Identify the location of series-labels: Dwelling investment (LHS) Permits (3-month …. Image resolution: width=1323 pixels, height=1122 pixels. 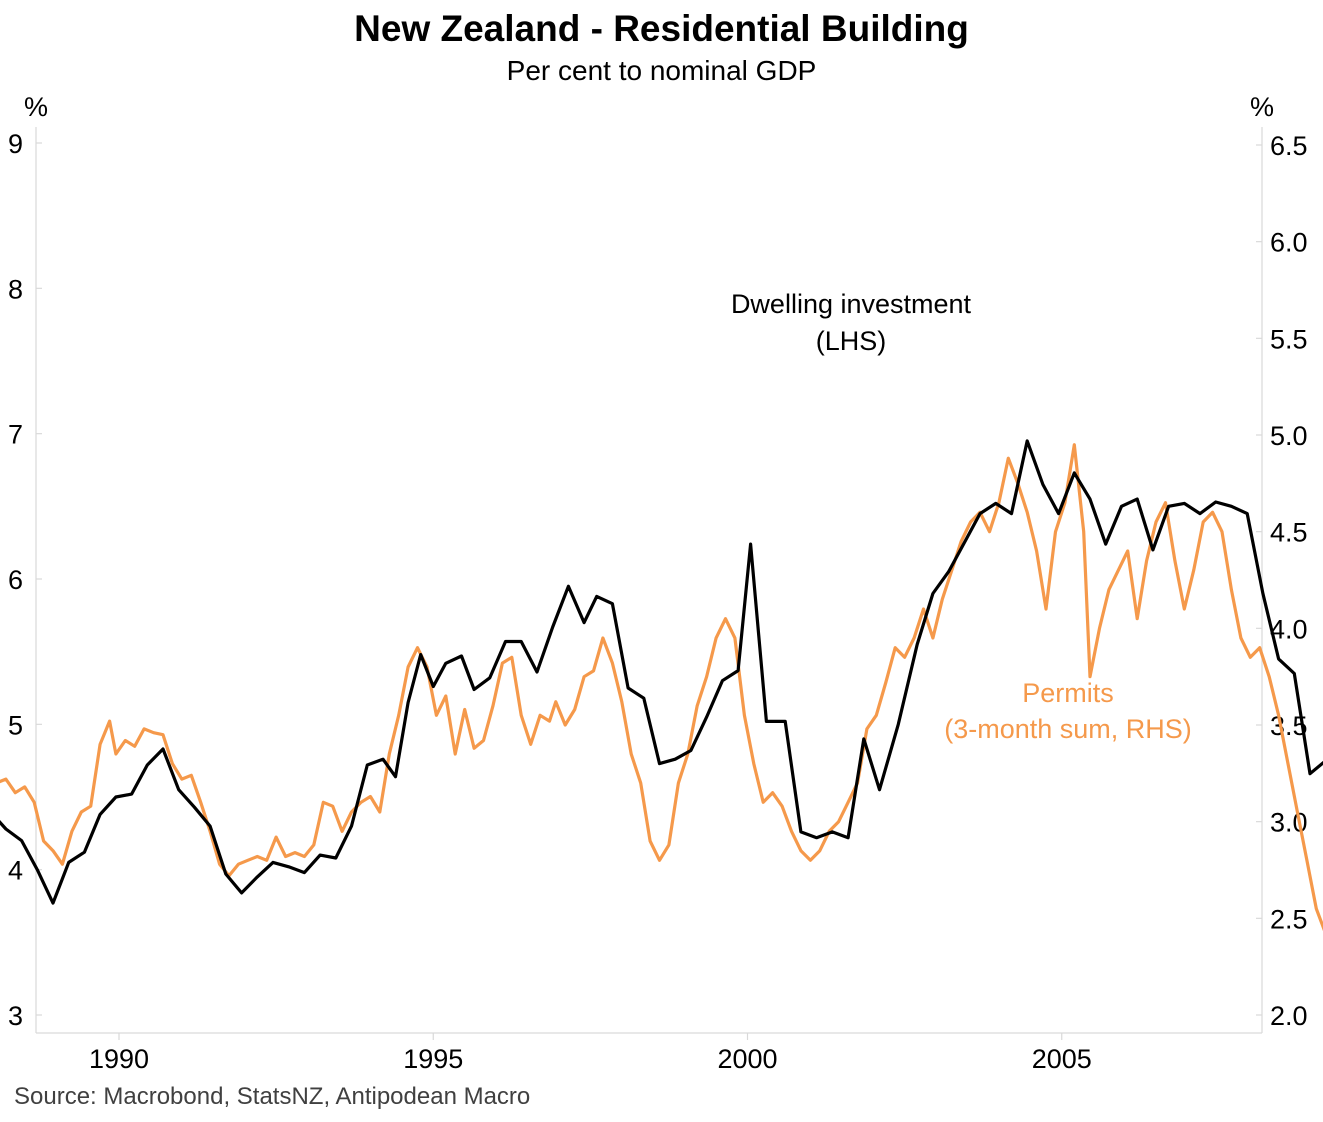
(961, 516).